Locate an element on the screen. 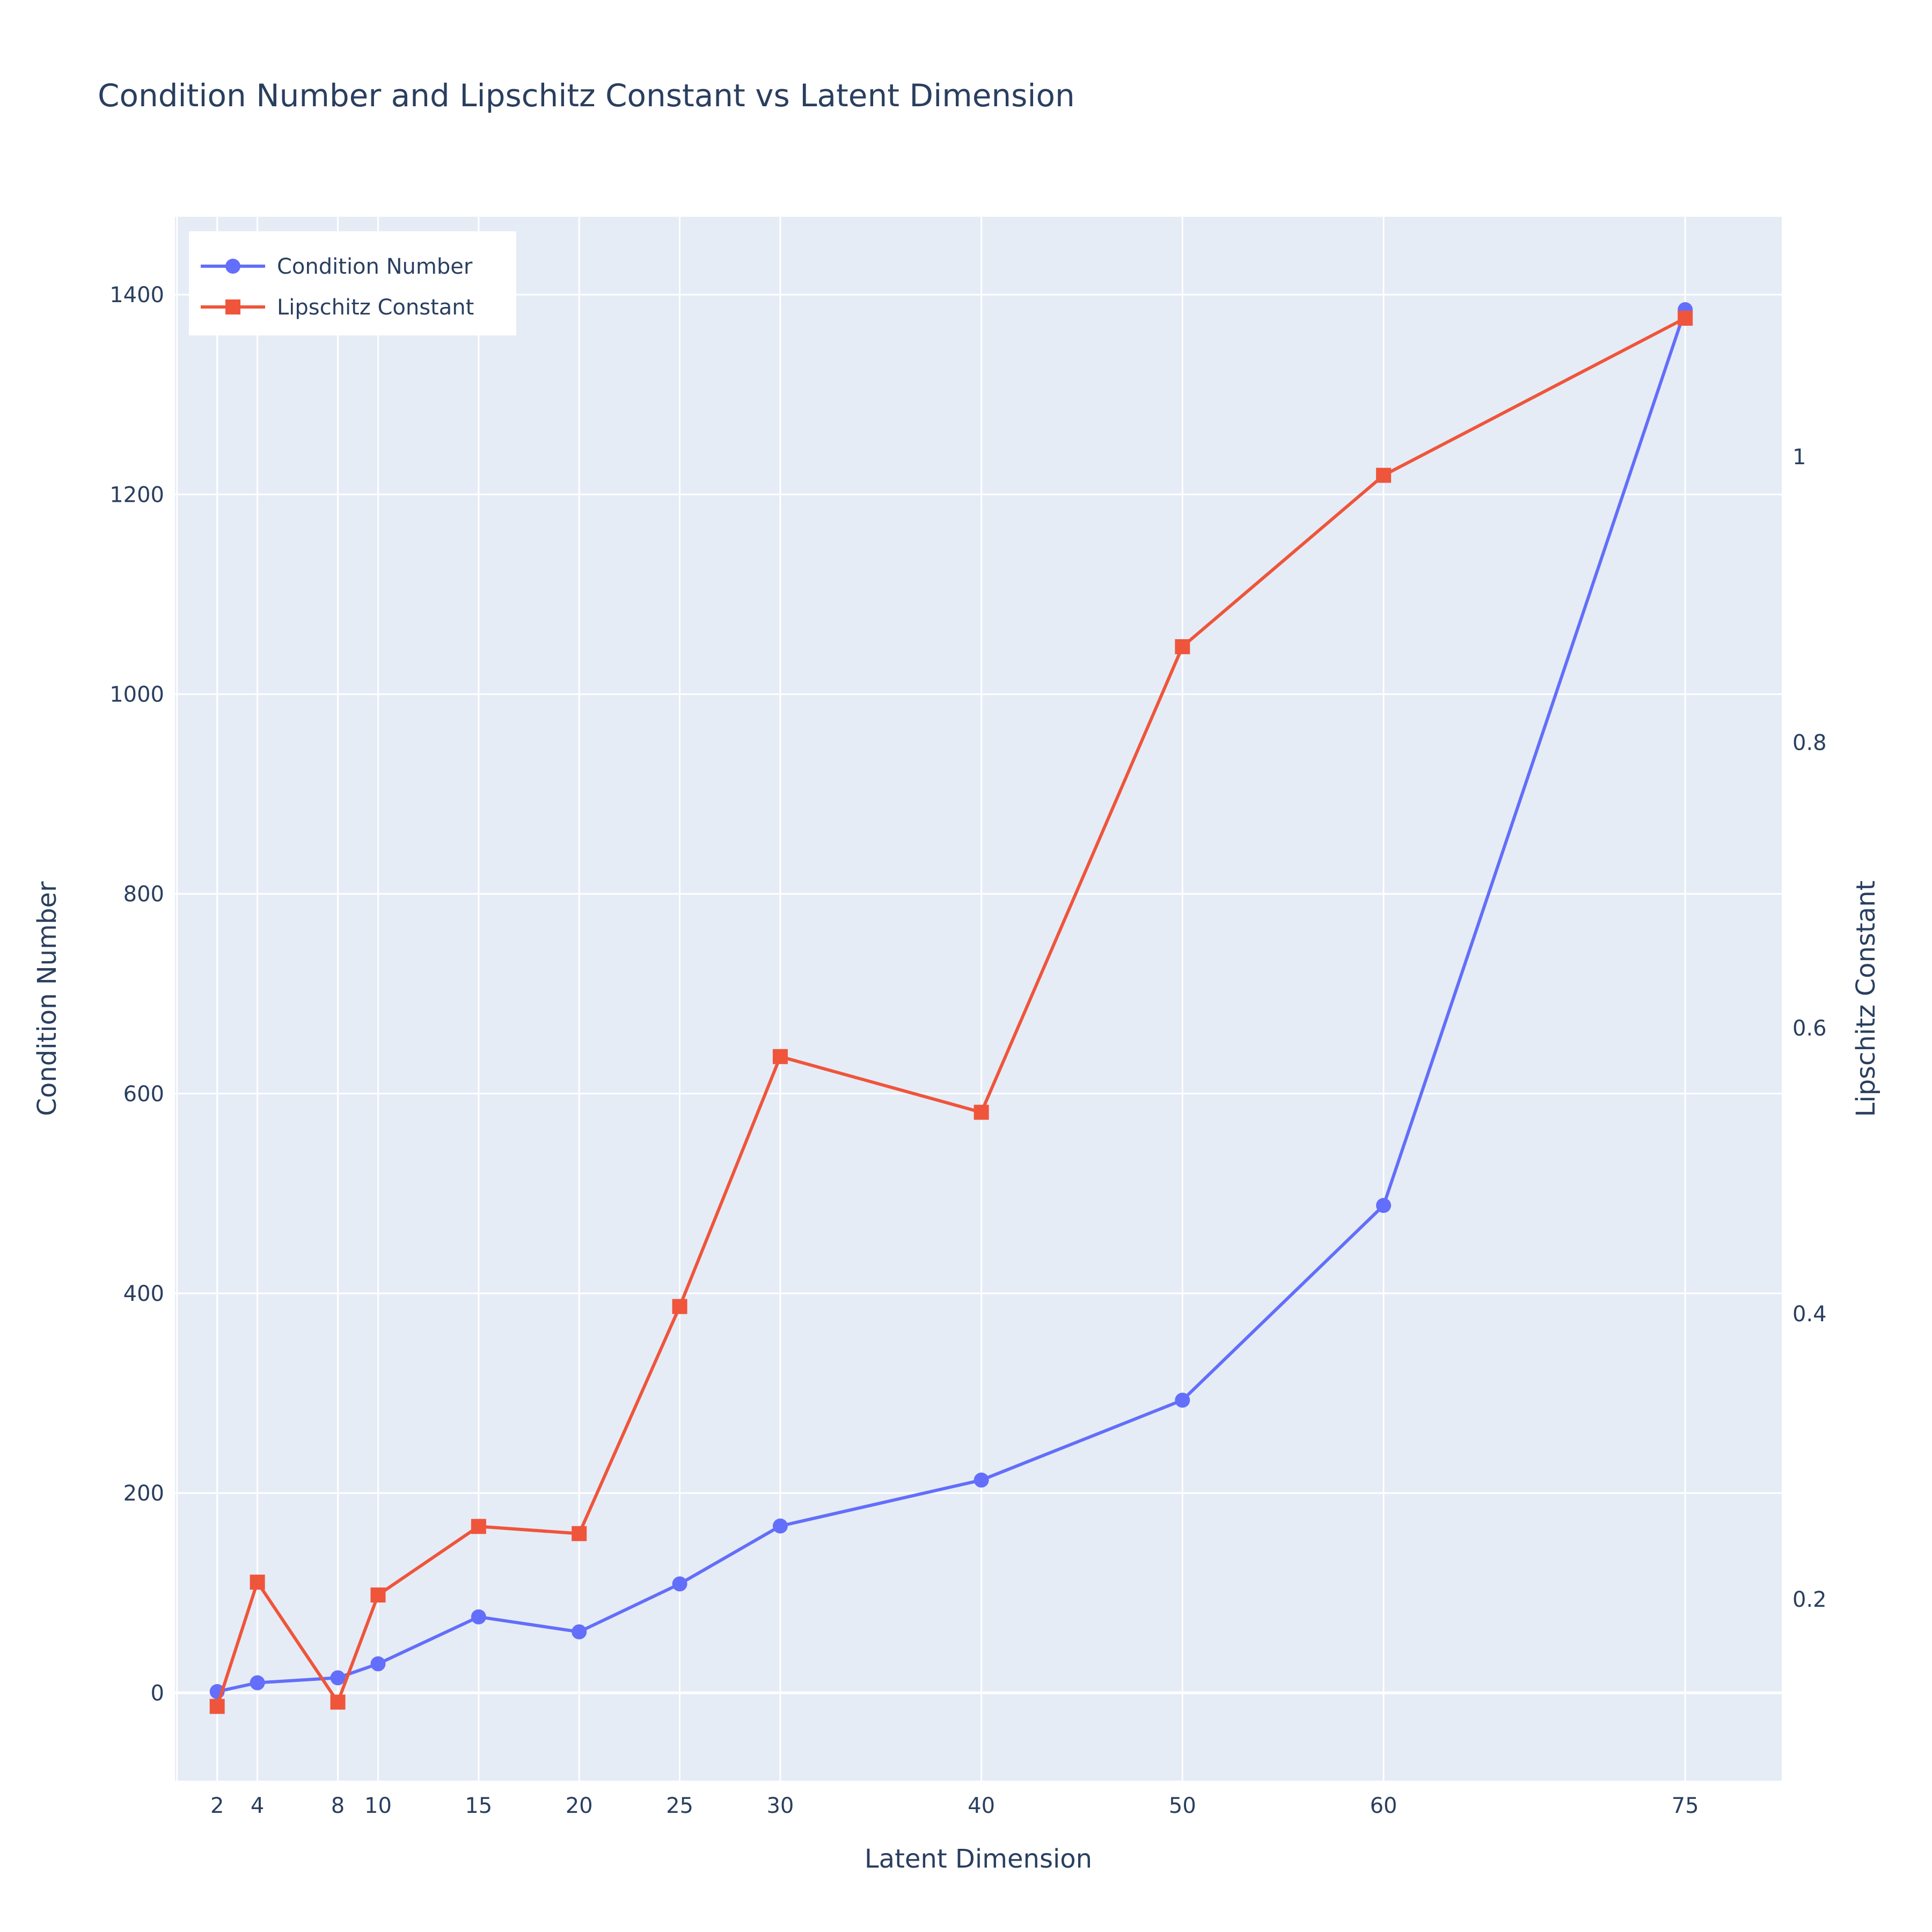  x-axis-ticks: 2 4 8 10 15 20 25 30 40 50 60 75 is located at coordinates (954, 1806).